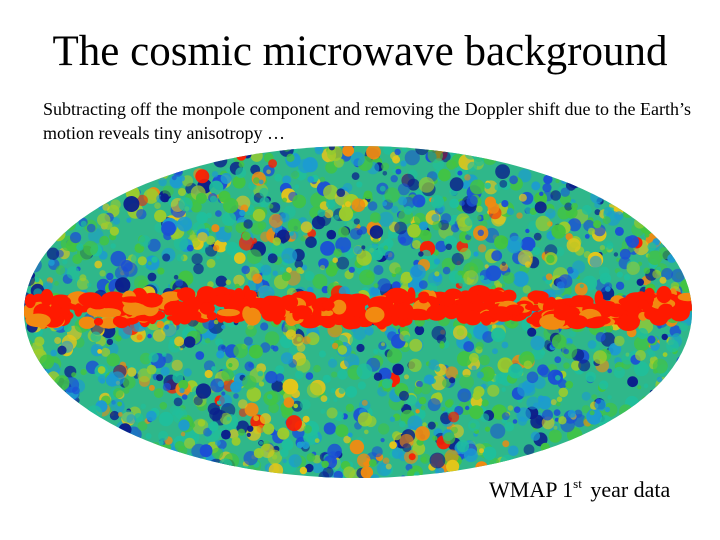 The height and width of the screenshot is (540, 720). What do you see at coordinates (627, 489) in the screenshot?
I see `caption-suffix: year data` at bounding box center [627, 489].